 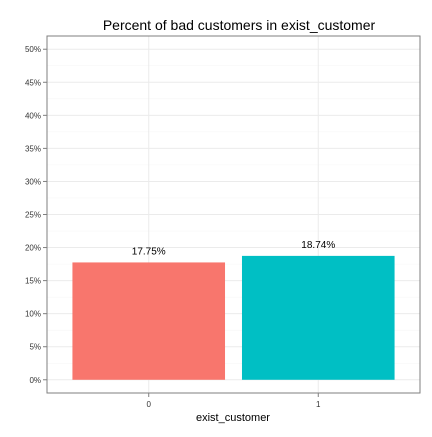 What do you see at coordinates (318, 245) in the screenshot?
I see `data-label-1: 18.74%` at bounding box center [318, 245].